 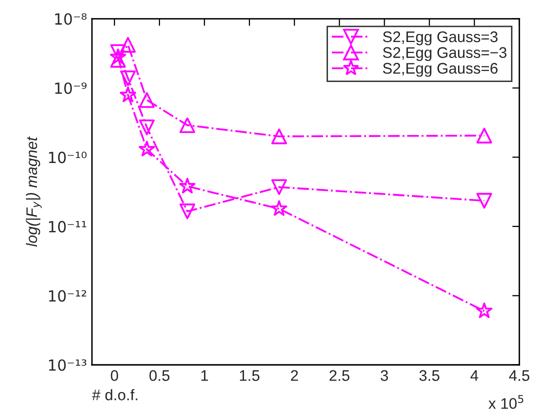 What do you see at coordinates (159, 375) in the screenshot?
I see `x-tick-label: 0.5` at bounding box center [159, 375].